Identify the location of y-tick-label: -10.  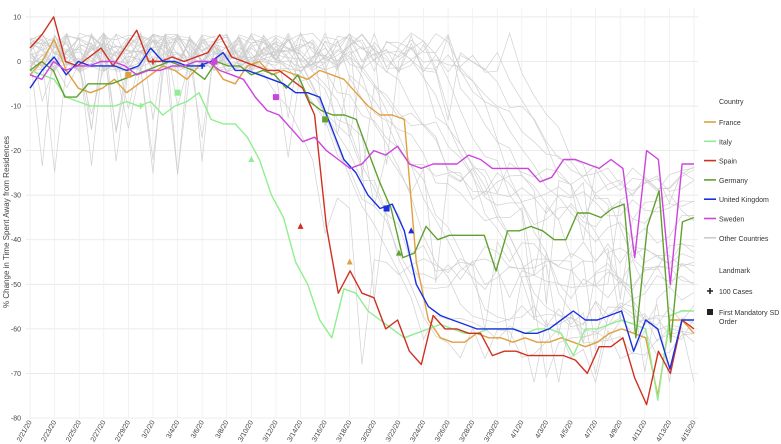
(16, 107).